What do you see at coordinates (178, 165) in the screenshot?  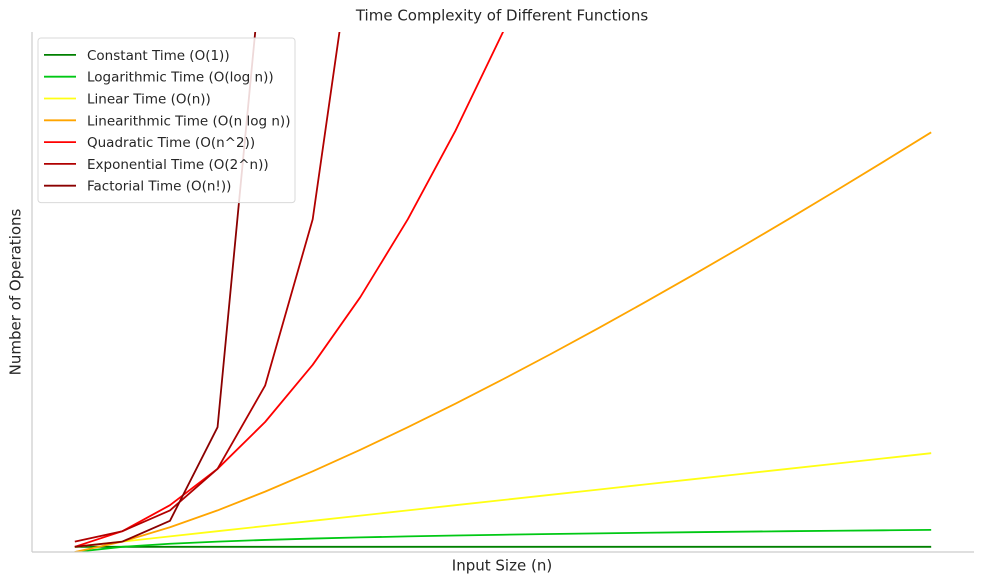 I see `legend-label: Exponential Time (O(2^n))` at bounding box center [178, 165].